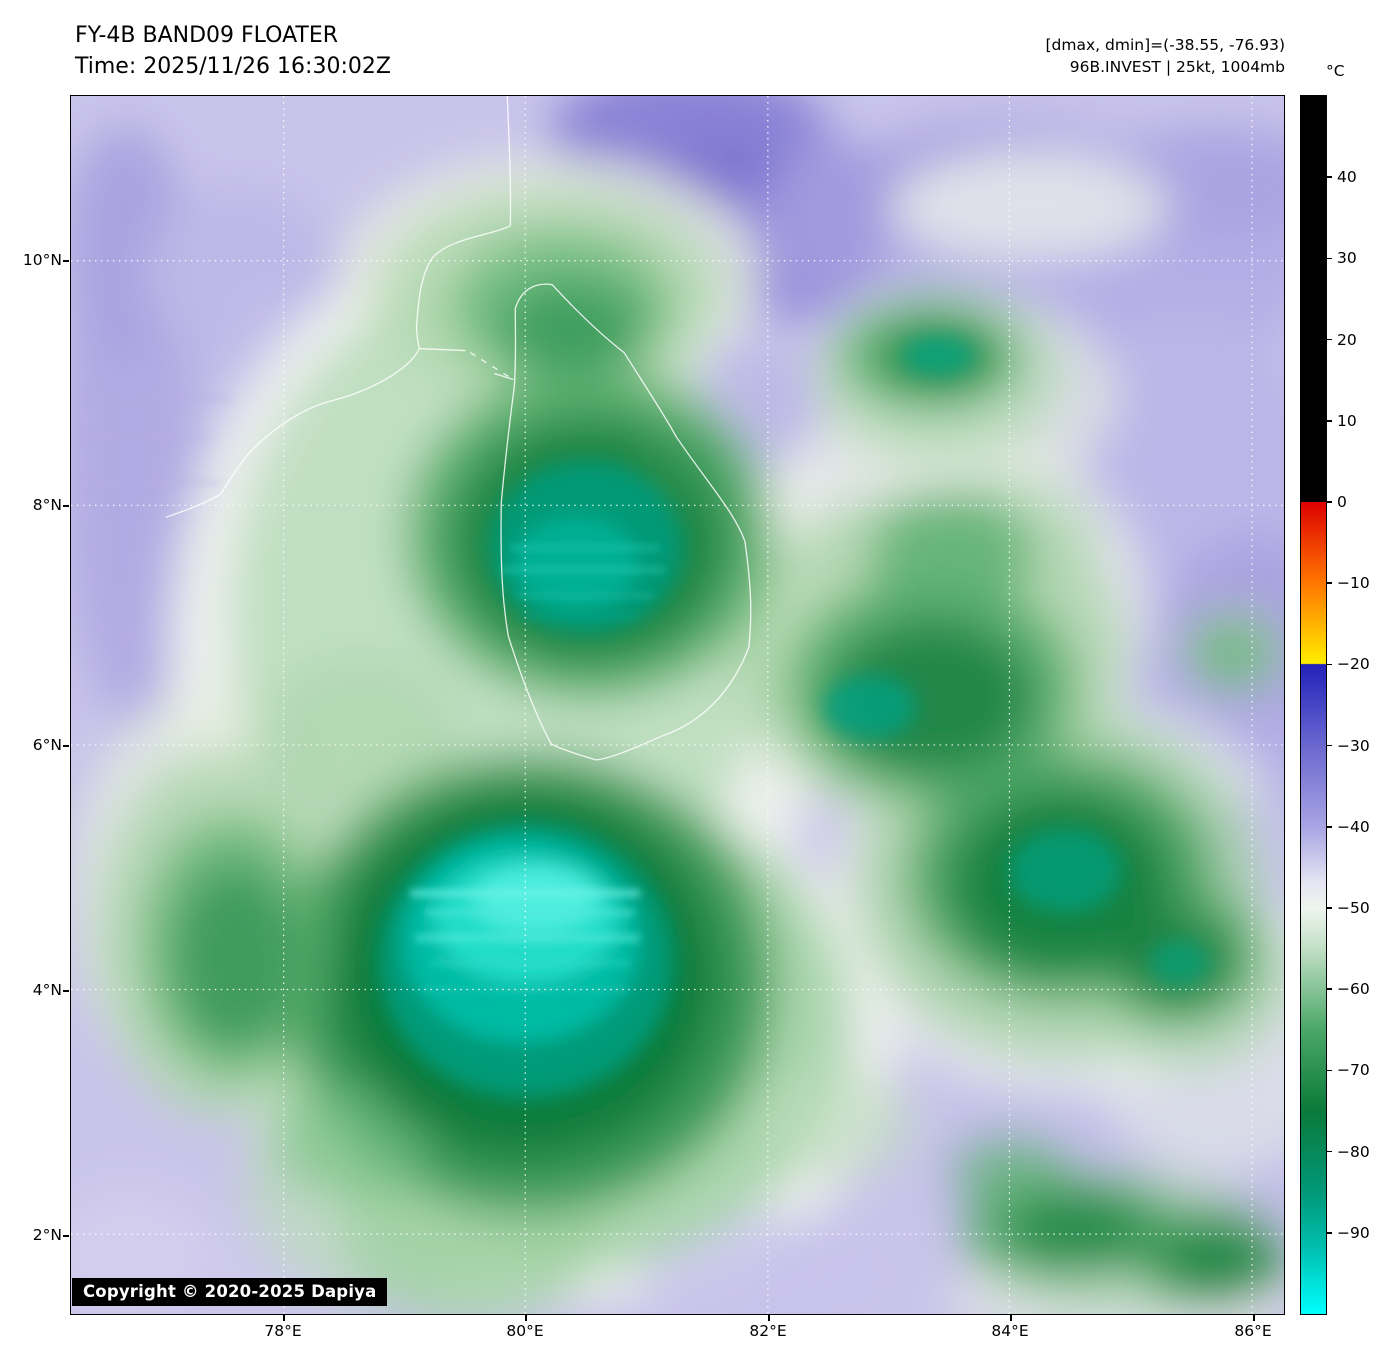  What do you see at coordinates (1353, 826) in the screenshot?
I see `colorbar-tick-label: −40` at bounding box center [1353, 826].